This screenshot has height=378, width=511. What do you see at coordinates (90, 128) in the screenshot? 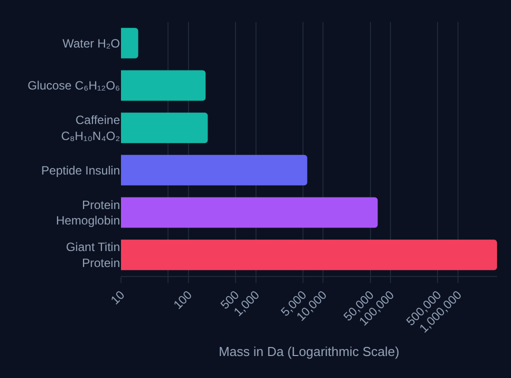
I see `y-tick-label: Caffeine C₈H₁₀N₄O₂` at bounding box center [90, 128].